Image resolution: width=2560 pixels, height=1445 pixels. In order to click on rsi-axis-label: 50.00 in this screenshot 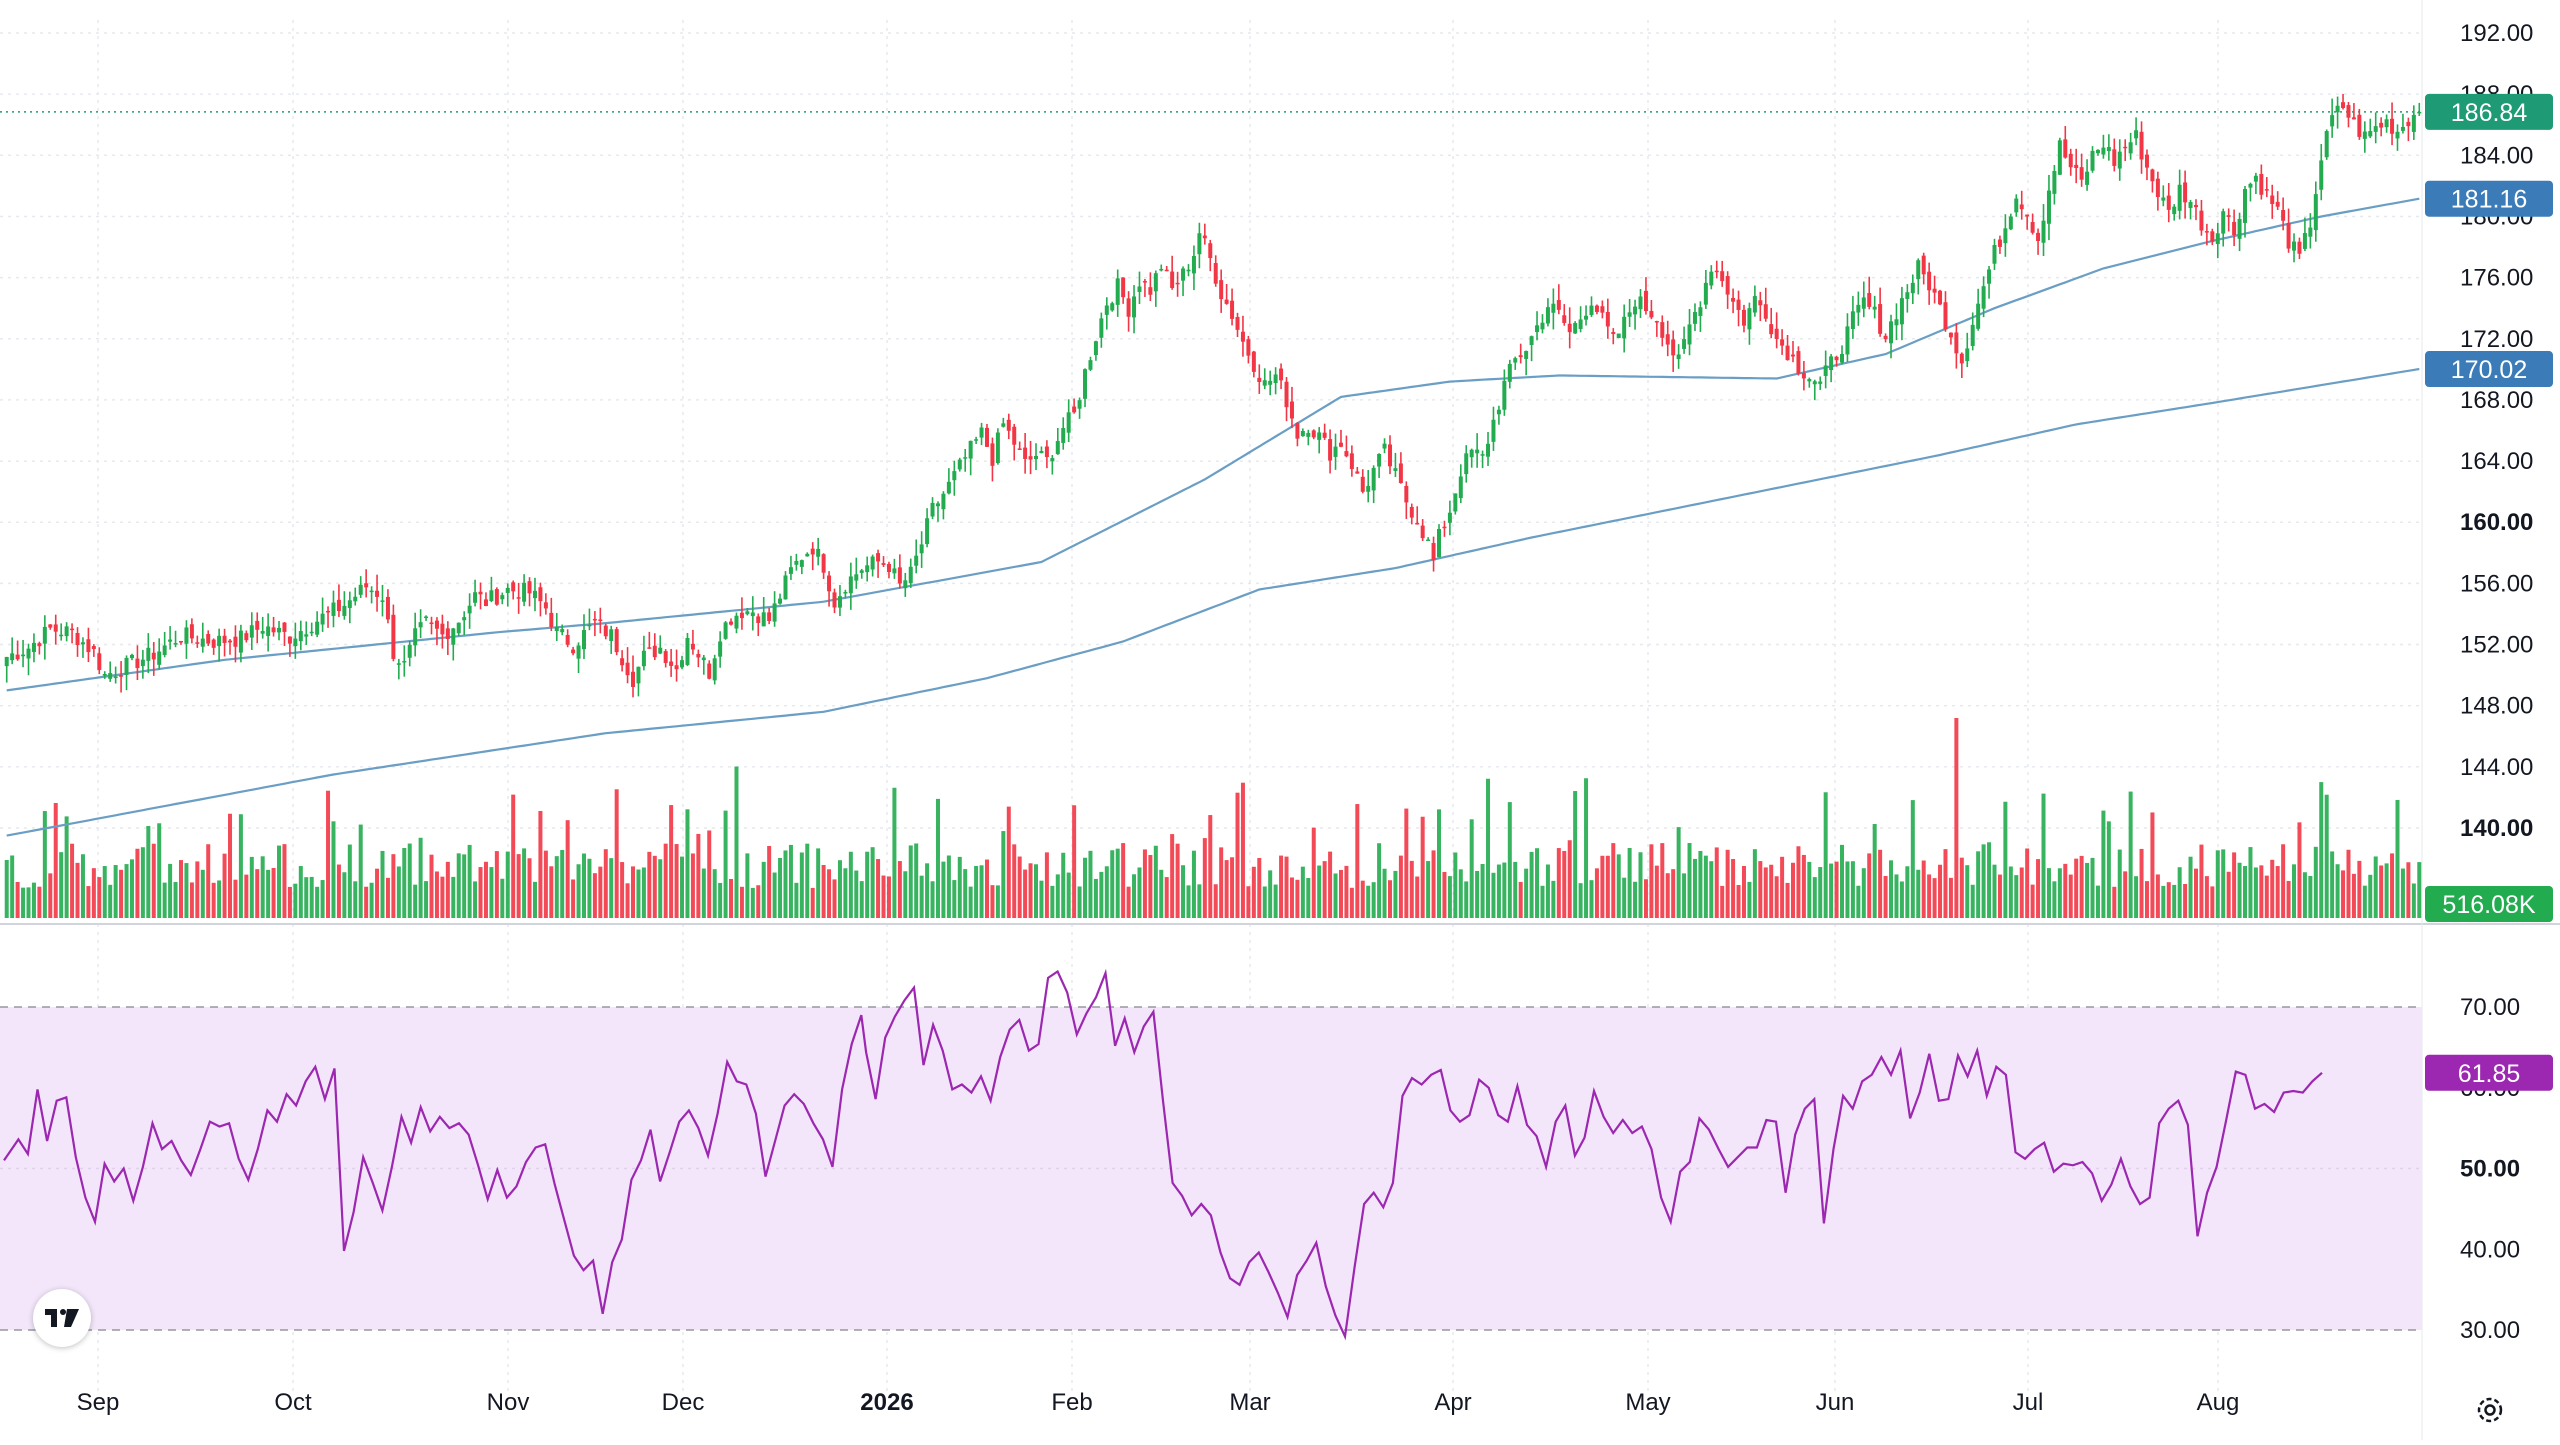, I will do `click(2490, 1169)`.